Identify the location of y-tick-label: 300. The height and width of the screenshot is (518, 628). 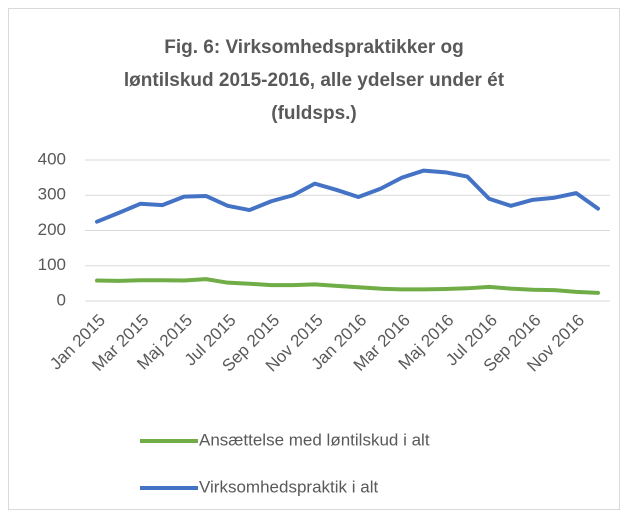
(52, 194).